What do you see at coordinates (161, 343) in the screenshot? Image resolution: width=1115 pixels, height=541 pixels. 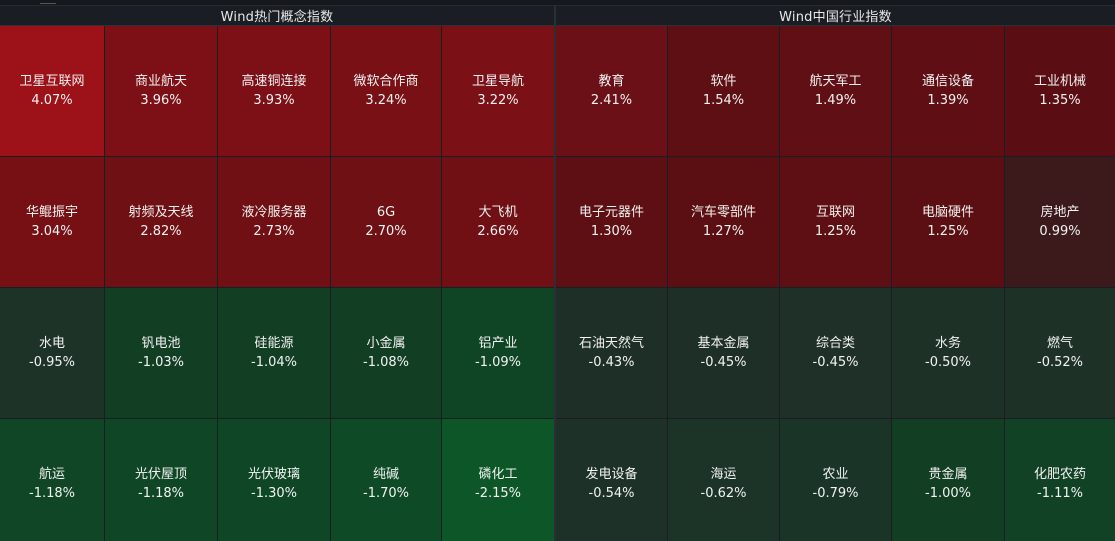 I see `tile-name: 钒电池` at bounding box center [161, 343].